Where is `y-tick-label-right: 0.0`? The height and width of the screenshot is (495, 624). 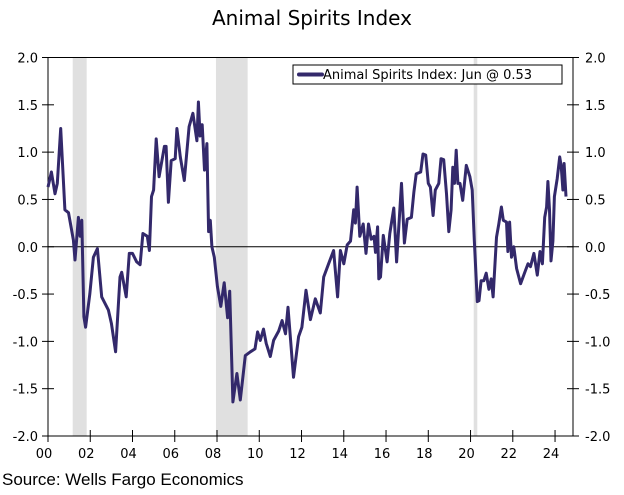
y-tick-label-right: 0.0 is located at coordinates (595, 248).